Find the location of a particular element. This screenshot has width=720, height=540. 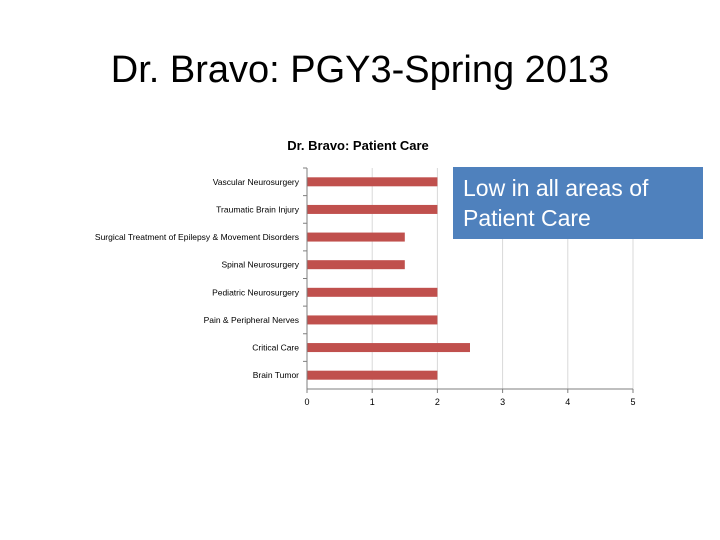

x-tick-label: 5 is located at coordinates (632, 402).